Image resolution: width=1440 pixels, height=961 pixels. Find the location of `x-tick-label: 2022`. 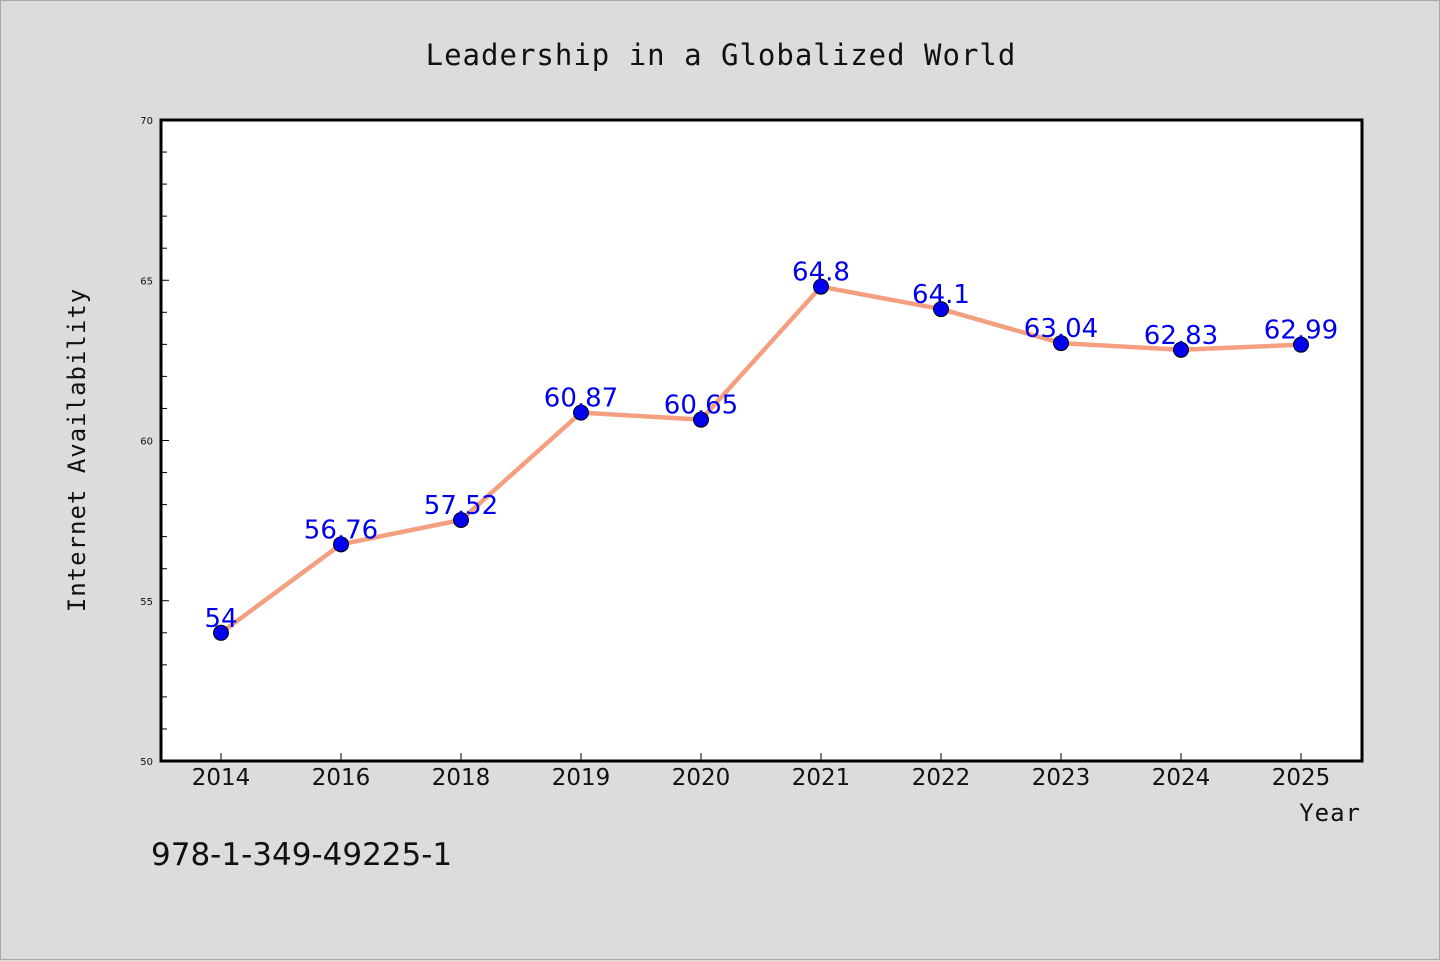

x-tick-label: 2022 is located at coordinates (941, 778).